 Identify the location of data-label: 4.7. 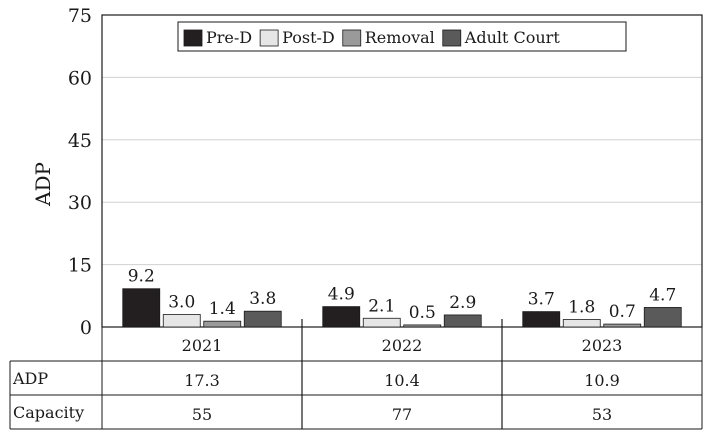
(662, 295).